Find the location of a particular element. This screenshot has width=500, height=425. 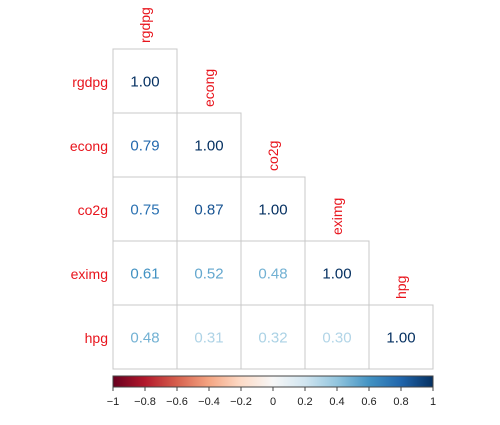

colorbar-gradient is located at coordinates (273, 381).